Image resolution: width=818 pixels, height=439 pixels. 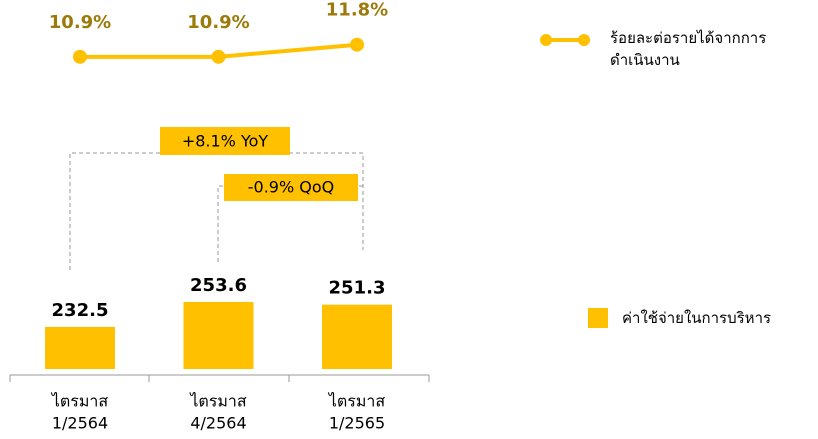 I want to click on yoy-connector, so click(x=216, y=211).